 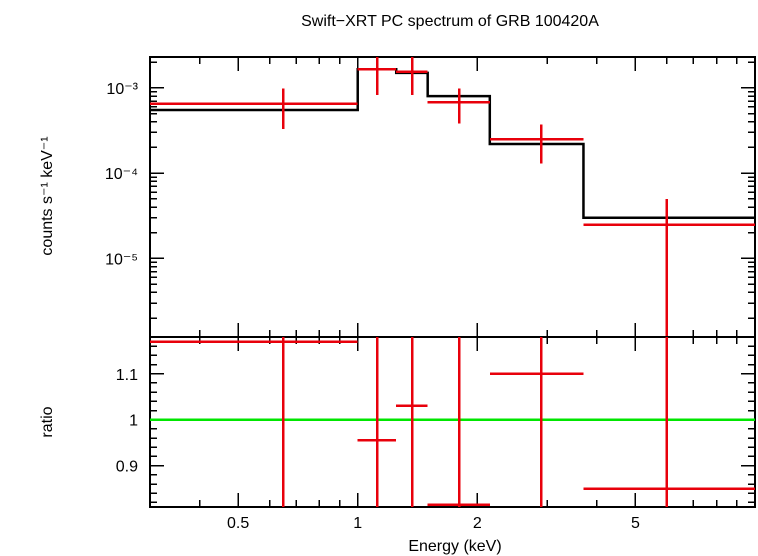 What do you see at coordinates (477, 523) in the screenshot?
I see `x-tick-label: 2` at bounding box center [477, 523].